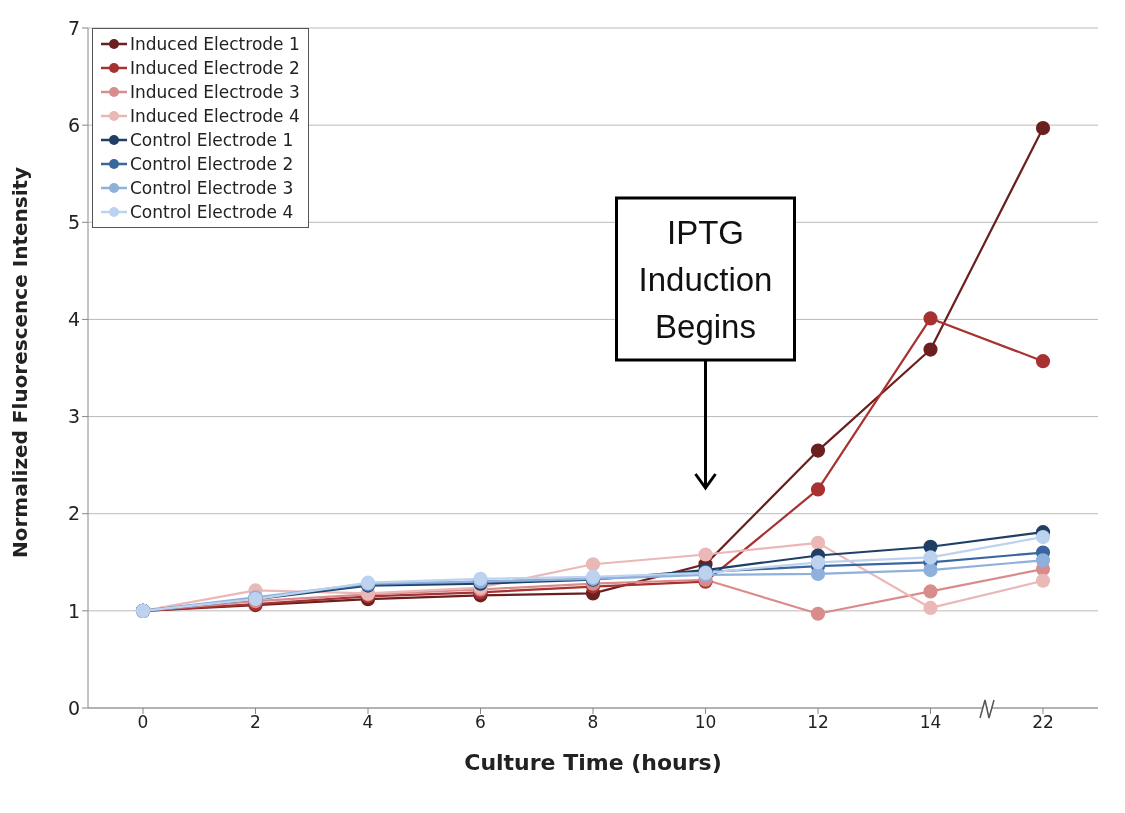 The height and width of the screenshot is (813, 1125). What do you see at coordinates (73, 222) in the screenshot?
I see `y-tick-label: 5` at bounding box center [73, 222].